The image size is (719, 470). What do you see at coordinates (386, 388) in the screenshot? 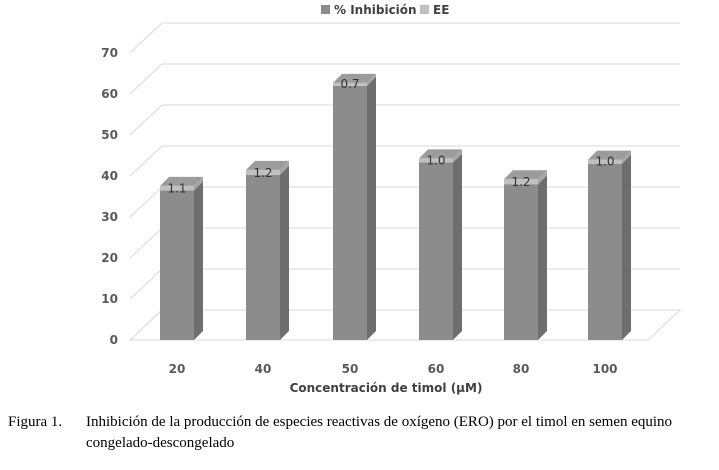
I see `x-axis-title: Concentración de timol (µM)` at bounding box center [386, 388].